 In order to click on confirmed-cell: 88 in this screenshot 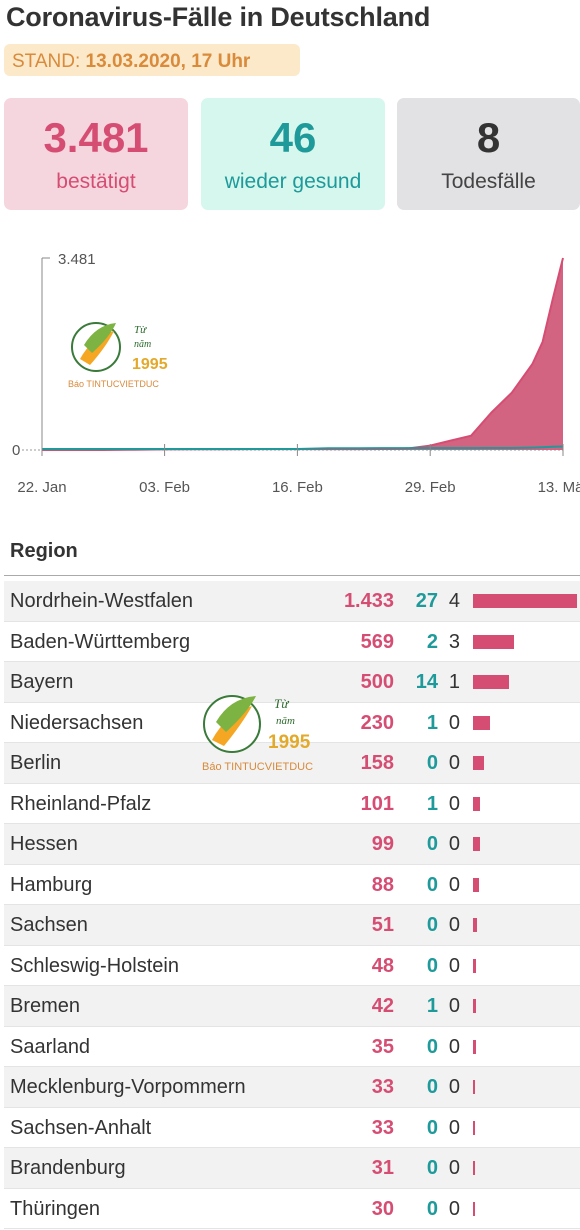, I will do `click(382, 884)`.